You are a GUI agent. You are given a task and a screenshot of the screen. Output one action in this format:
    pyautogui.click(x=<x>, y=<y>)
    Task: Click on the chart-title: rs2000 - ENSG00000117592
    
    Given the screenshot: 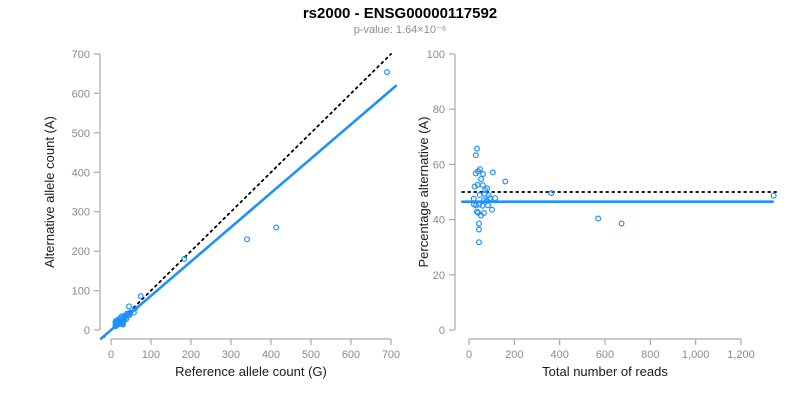 What is the action you would take?
    pyautogui.click(x=400, y=13)
    